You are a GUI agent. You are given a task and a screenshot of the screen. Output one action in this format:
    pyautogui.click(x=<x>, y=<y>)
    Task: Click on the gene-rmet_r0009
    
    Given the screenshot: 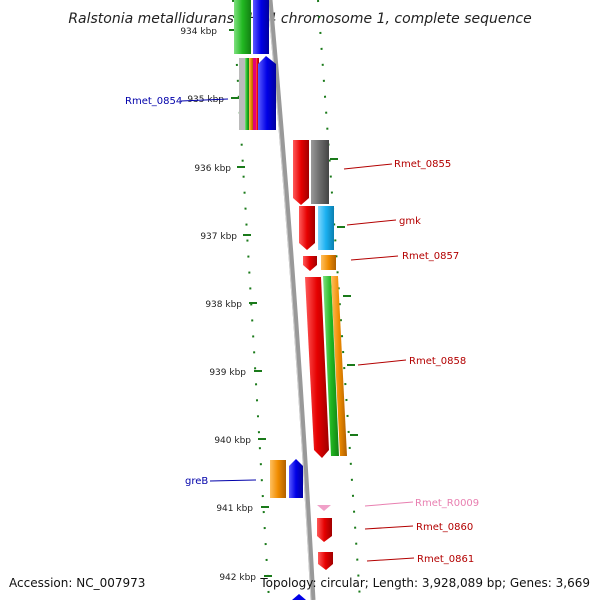 What is the action you would take?
    pyautogui.click(x=324, y=508)
    